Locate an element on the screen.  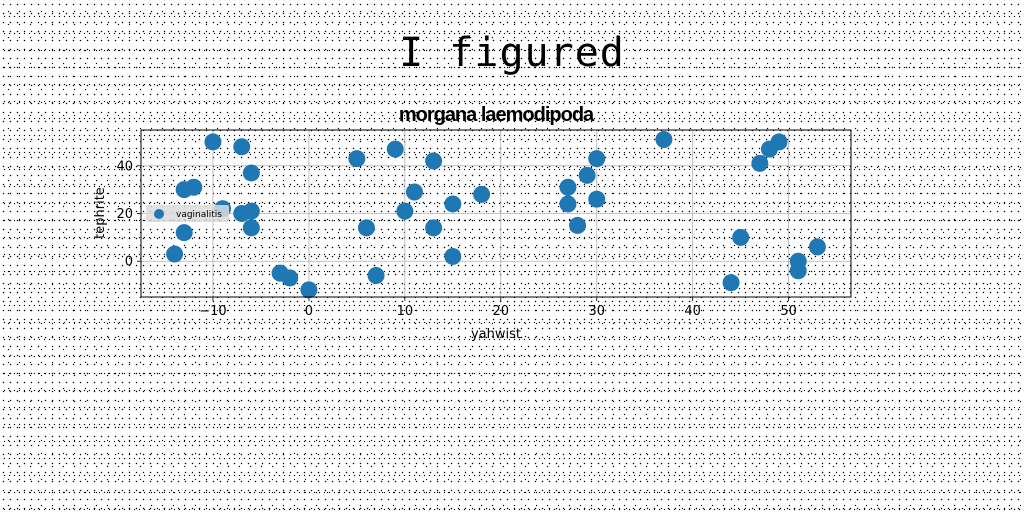
x-tick-label: 50 is located at coordinates (788, 311).